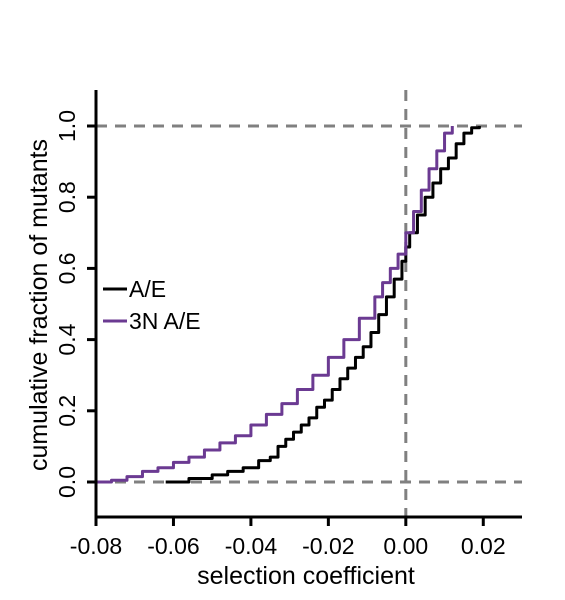 This screenshot has width=565, height=600. I want to click on x-tick-label: -0.08, so click(96, 546).